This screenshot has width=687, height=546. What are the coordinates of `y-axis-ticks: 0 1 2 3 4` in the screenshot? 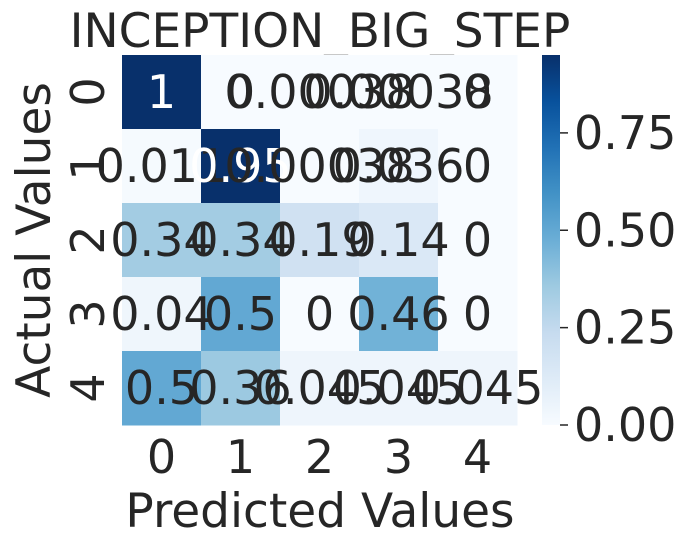 It's located at (88, 239).